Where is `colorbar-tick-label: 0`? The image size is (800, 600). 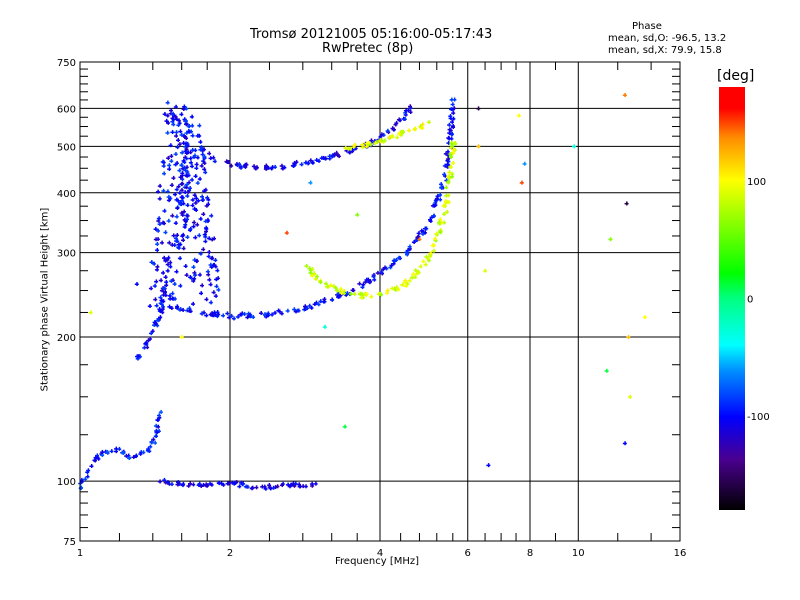 colorbar-tick-label: 0 is located at coordinates (750, 300).